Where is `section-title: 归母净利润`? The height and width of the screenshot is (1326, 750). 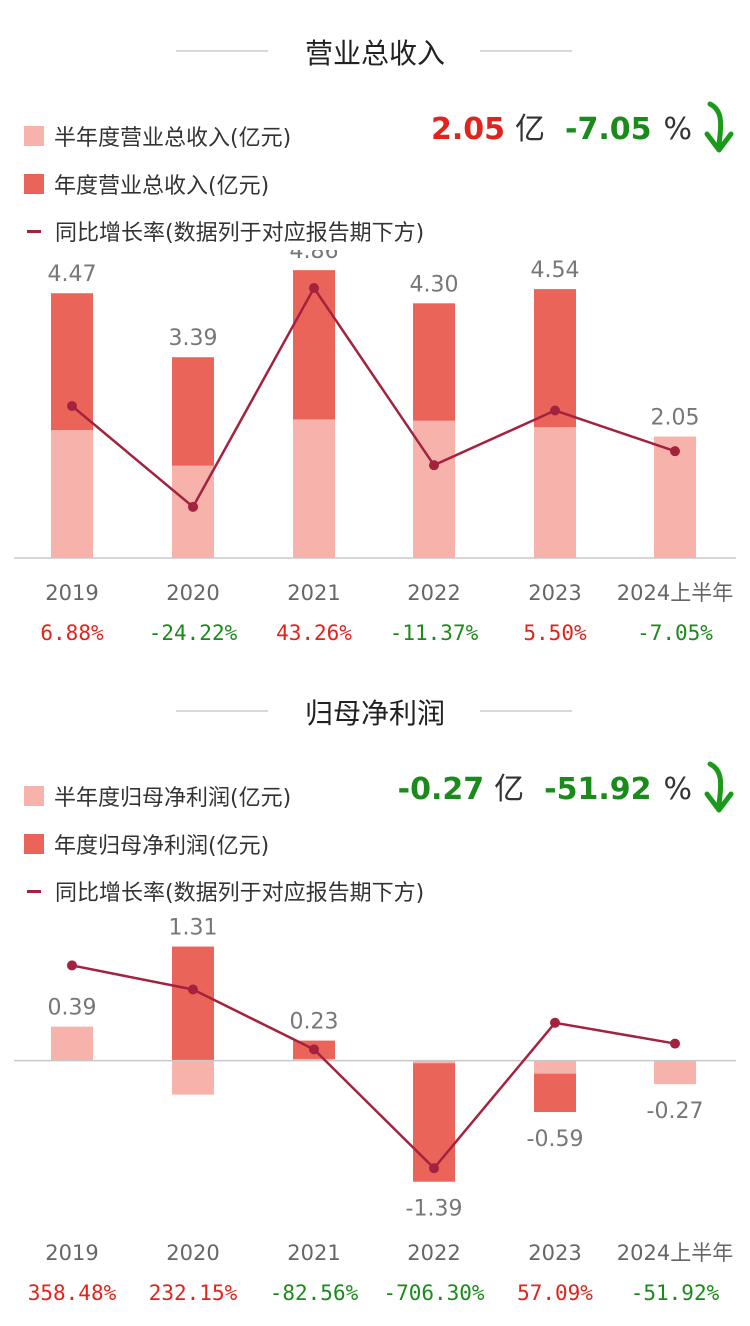 section-title: 归母净利润 is located at coordinates (374, 713).